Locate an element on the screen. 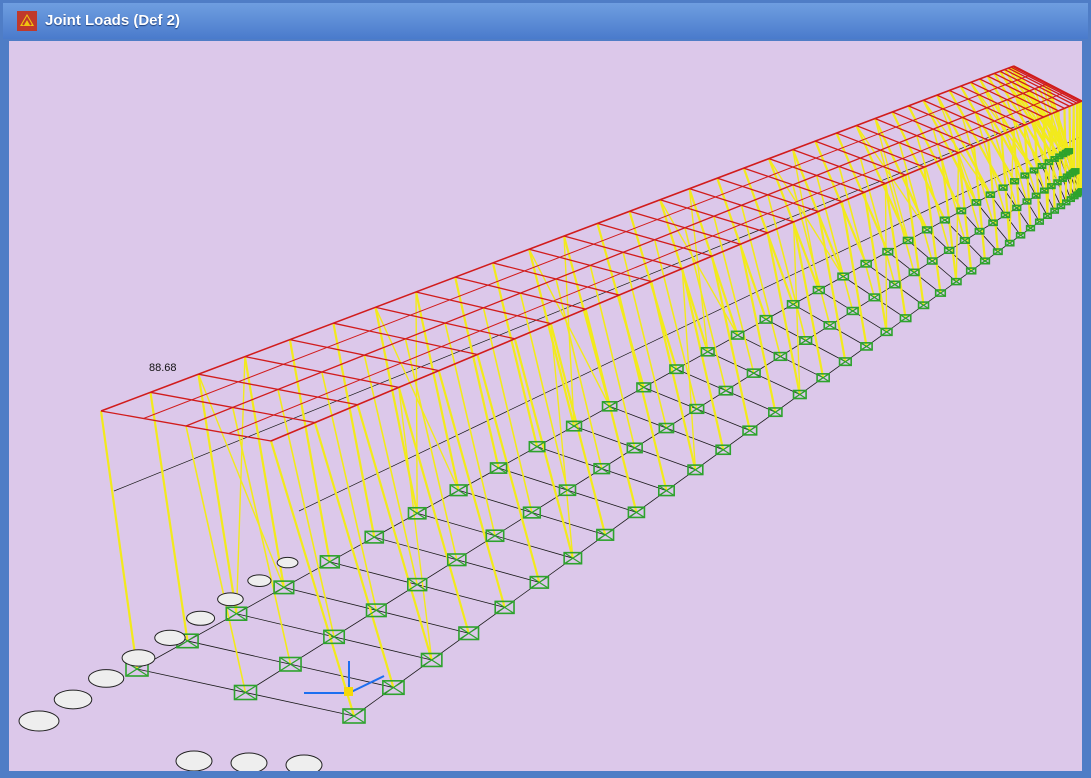 The image size is (1091, 778). joint-load-label: 88.68 is located at coordinates (163, 368).